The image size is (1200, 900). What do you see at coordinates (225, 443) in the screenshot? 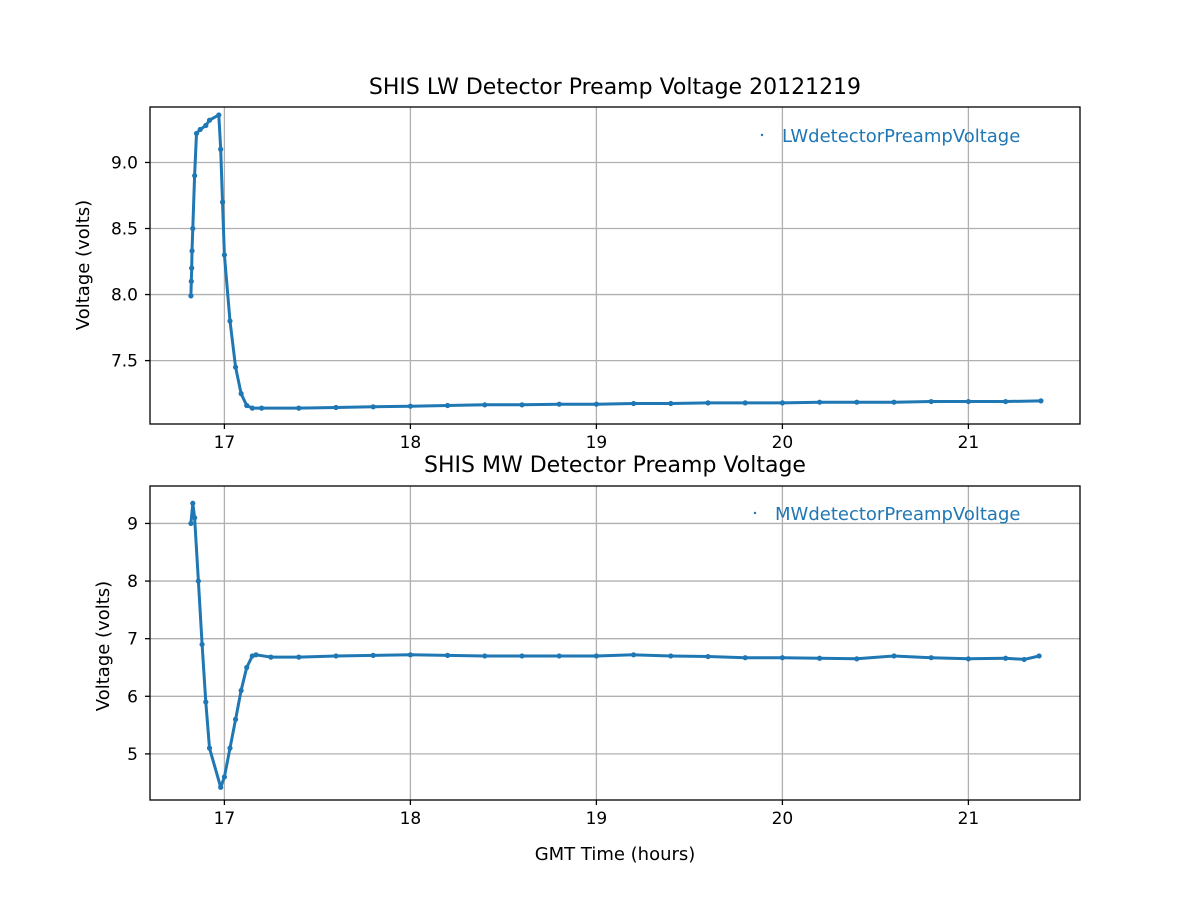
I see `lw-x-tick-label: 17` at bounding box center [225, 443].